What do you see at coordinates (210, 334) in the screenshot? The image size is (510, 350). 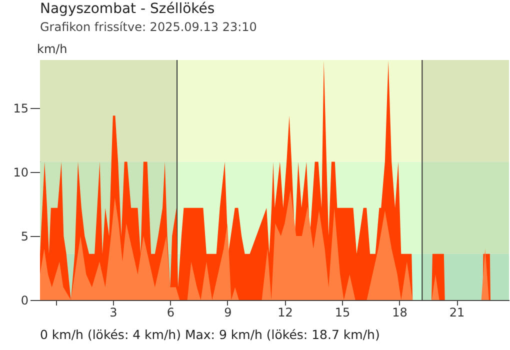 I see `text: 0 km/h (lökés: 4 km/h) Max: 9 km/h (lökés: 18.7 km/h)` at bounding box center [210, 334].